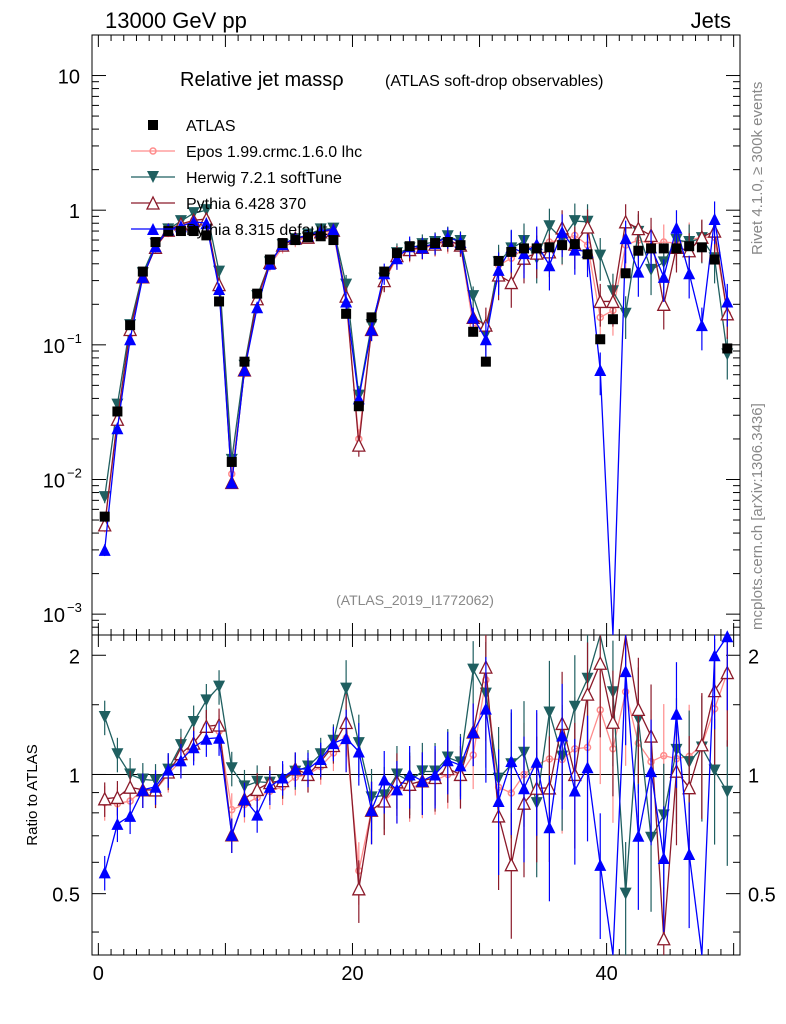 Image resolution: width=786 pixels, height=1024 pixels. I want to click on ratio-tick-label-right: 1, so click(753, 776).